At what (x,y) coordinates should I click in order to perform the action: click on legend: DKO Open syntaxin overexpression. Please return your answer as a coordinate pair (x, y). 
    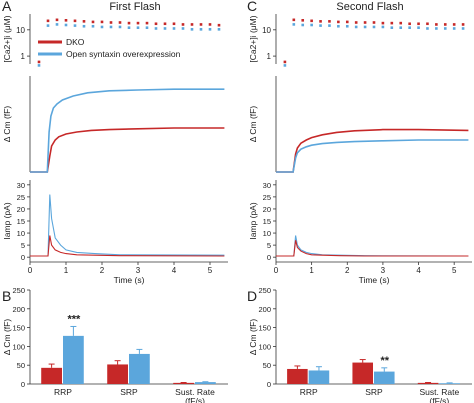
    Looking at the image, I should click on (109, 48).